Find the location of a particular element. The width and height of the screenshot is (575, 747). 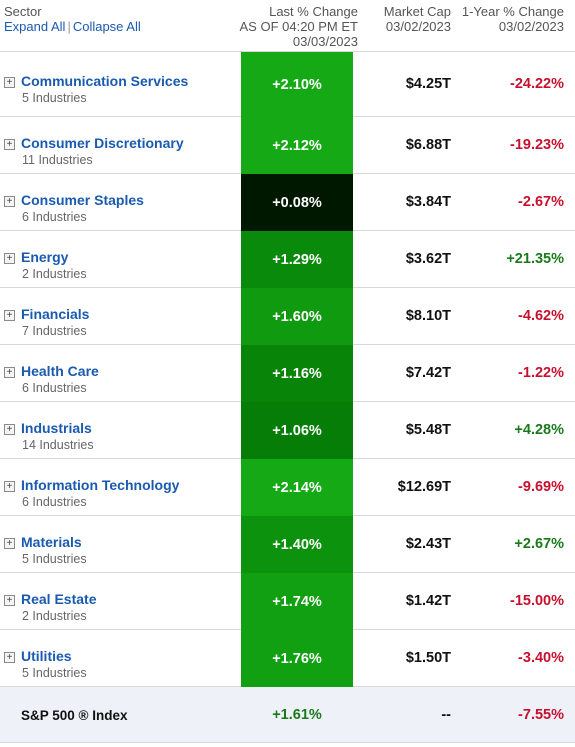

market-cap-column-header: Market Cap 03/02/2023 is located at coordinates (406, 19).